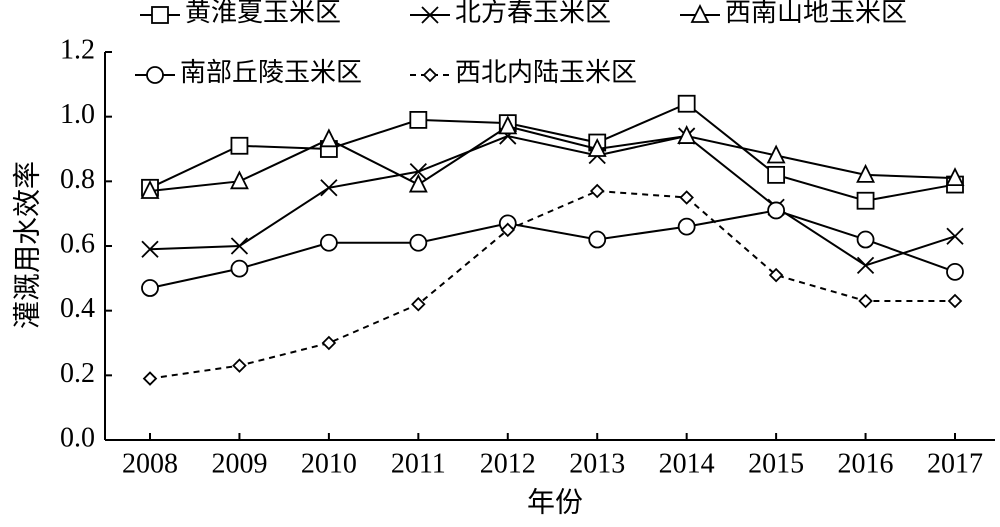 The height and width of the screenshot is (527, 1000). I want to click on x-tick-label: 2013, so click(597, 463).